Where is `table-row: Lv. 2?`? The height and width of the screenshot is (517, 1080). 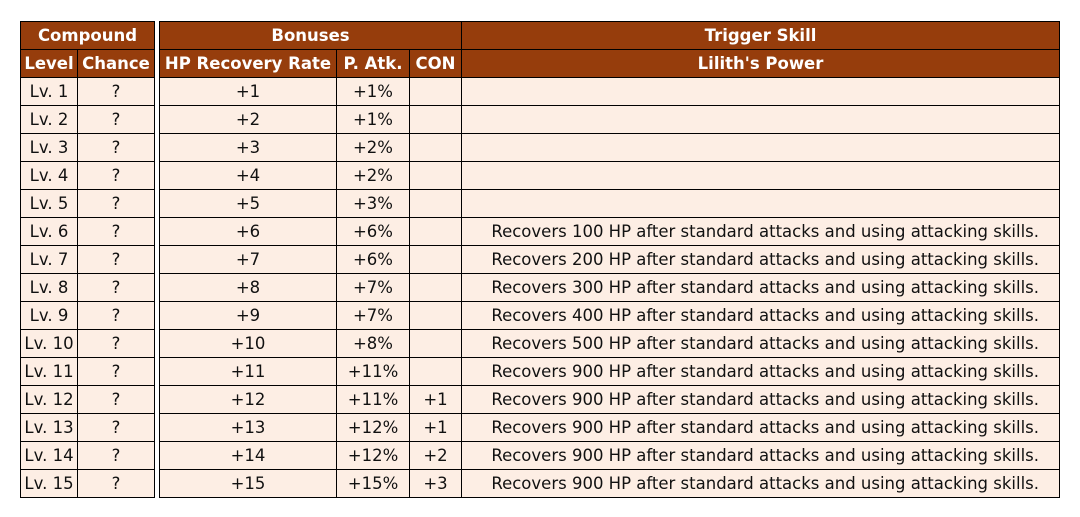
table-row: Lv. 2? is located at coordinates (87, 119).